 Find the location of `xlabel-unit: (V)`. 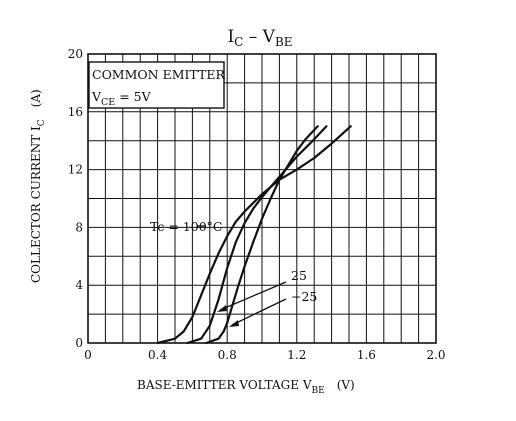

xlabel-unit: (V) is located at coordinates (346, 385).